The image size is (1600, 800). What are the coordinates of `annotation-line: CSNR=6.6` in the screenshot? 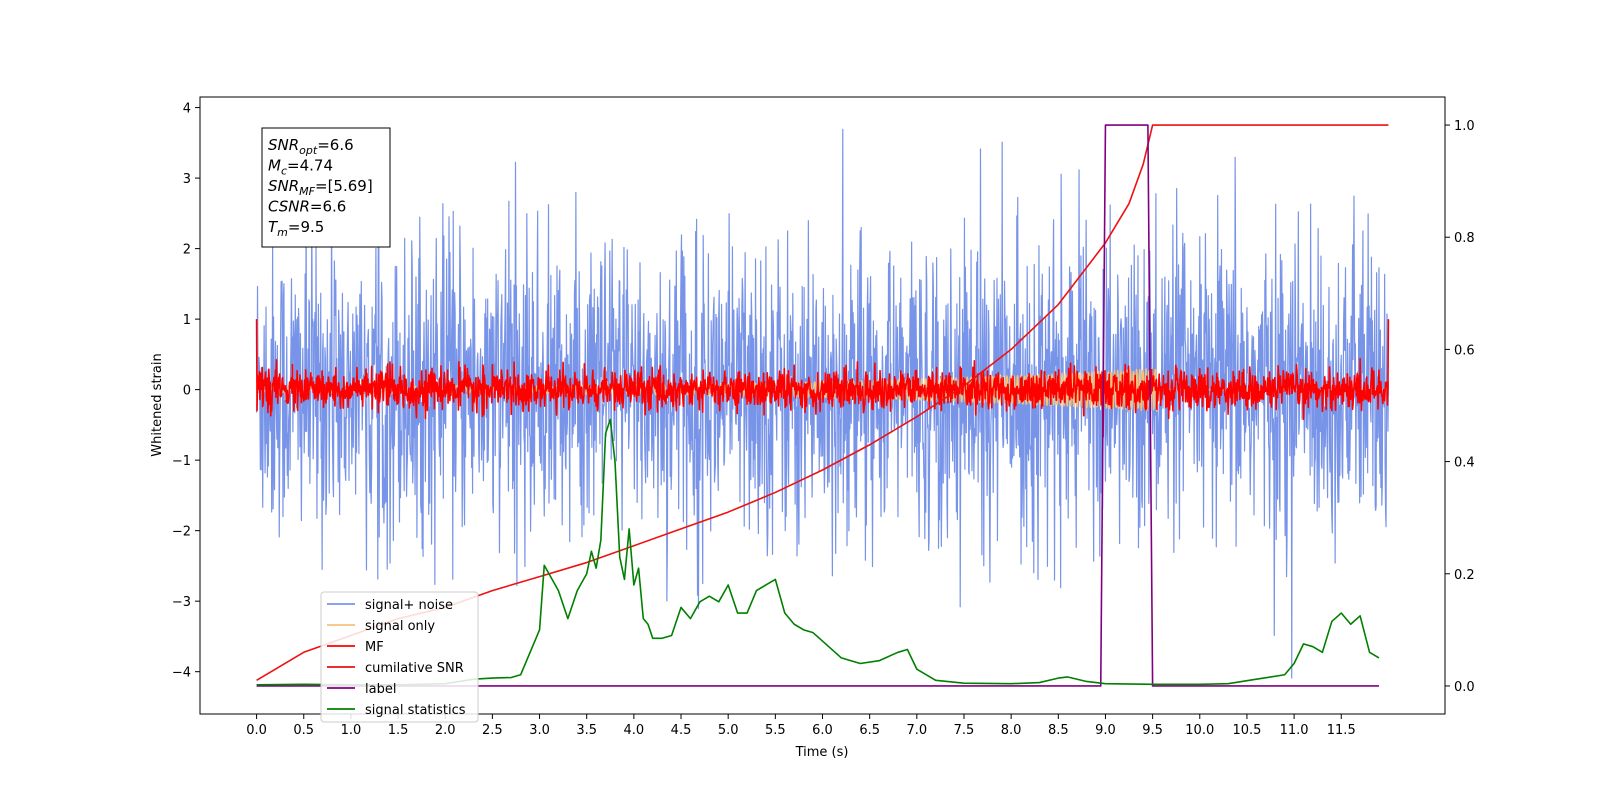 It's located at (307, 207).